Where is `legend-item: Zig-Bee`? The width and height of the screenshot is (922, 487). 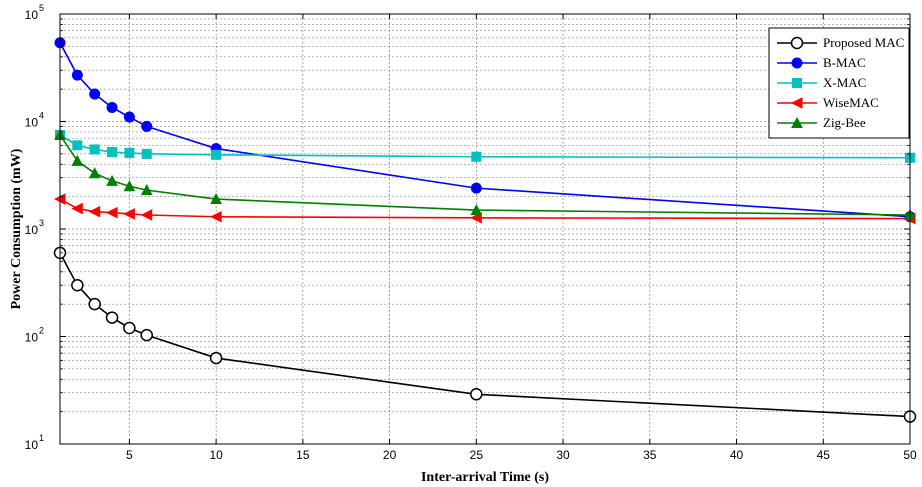
legend-item: Zig-Bee is located at coordinates (821, 122).